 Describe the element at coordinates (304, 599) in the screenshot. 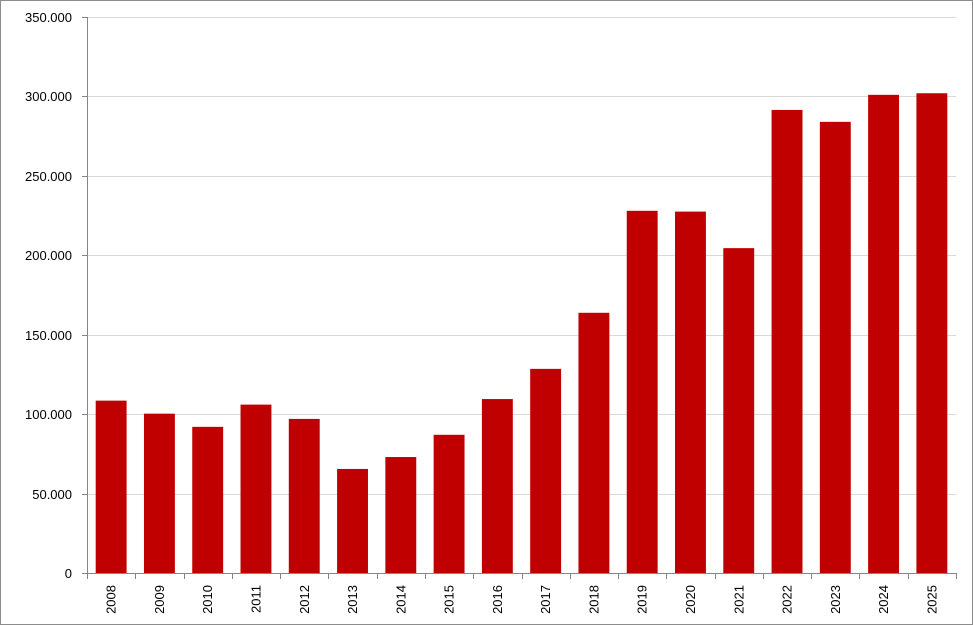

I see `x-tick-label: 2012` at that location.